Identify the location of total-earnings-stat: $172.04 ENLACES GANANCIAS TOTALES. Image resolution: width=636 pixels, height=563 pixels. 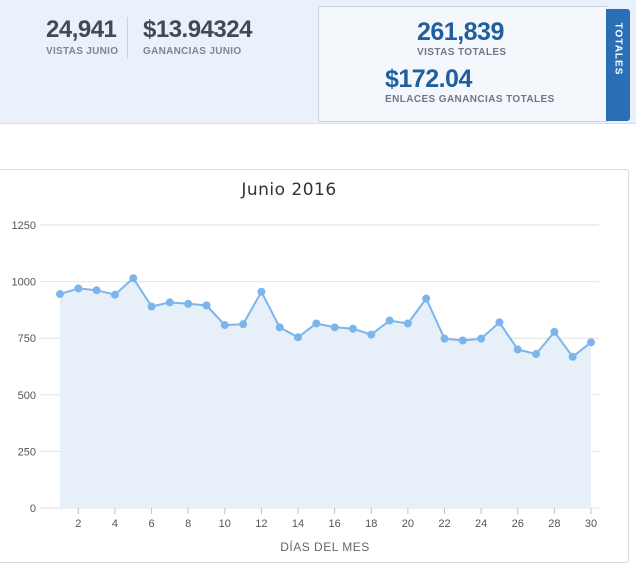
(470, 85).